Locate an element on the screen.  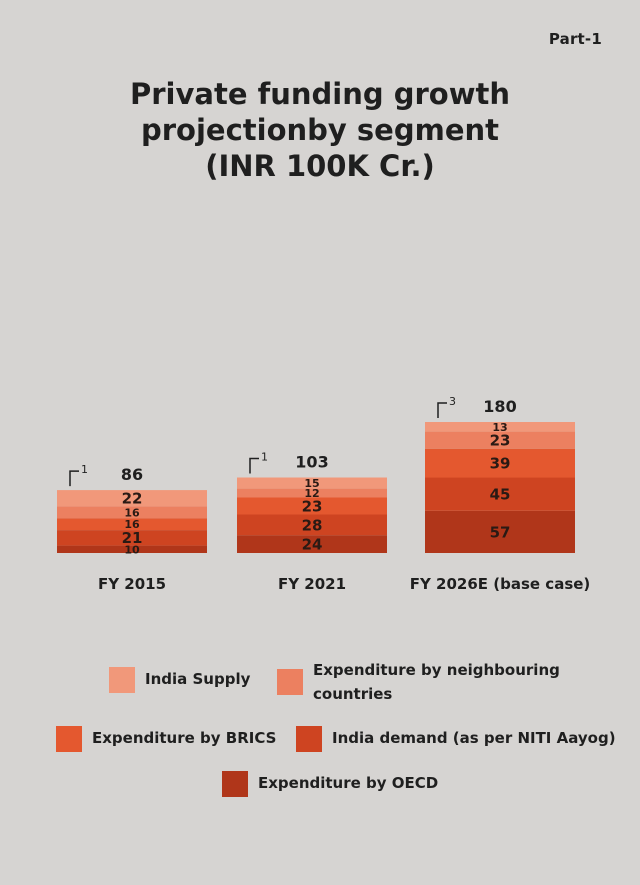
bar-total-label: 86 is located at coordinates (132, 474).